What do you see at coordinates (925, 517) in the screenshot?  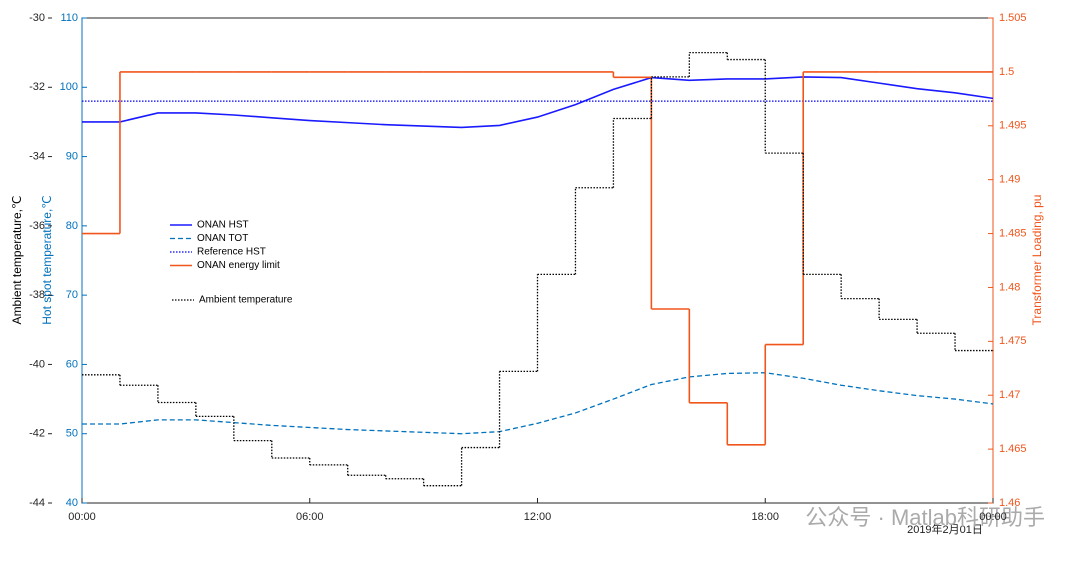 I see `watermark: 公众号 · Matlab科研助手` at bounding box center [925, 517].